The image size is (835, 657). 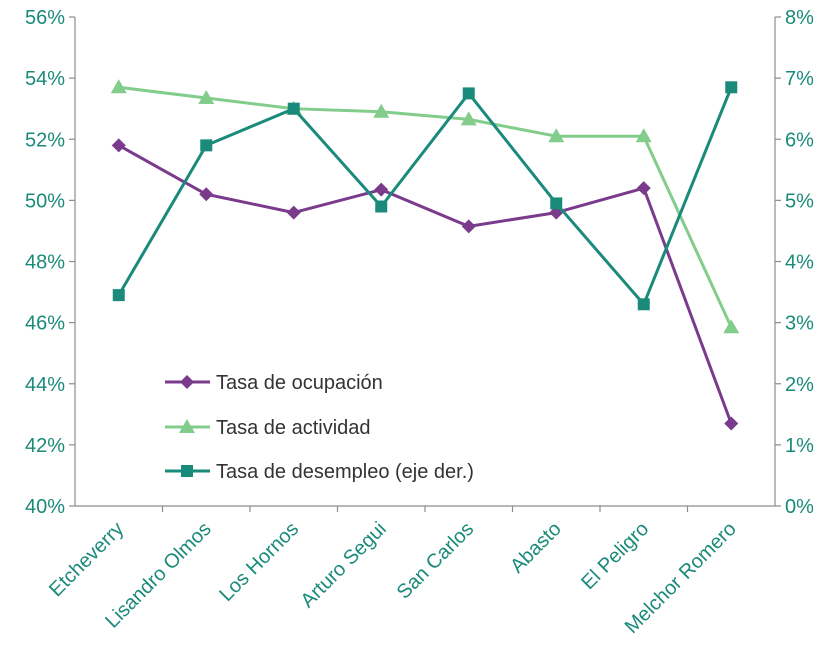 I want to click on left-tick-label: 42%, so click(x=45, y=446).